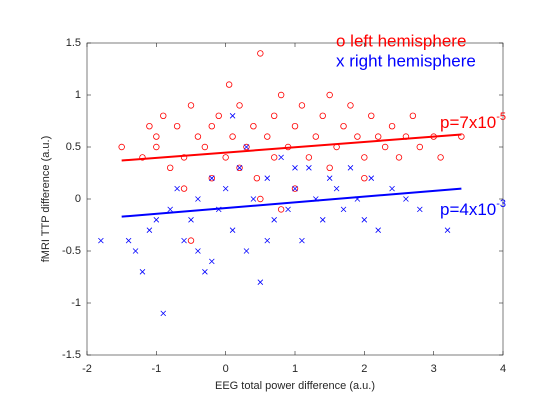 Image resolution: width=560 pixels, height=420 pixels. What do you see at coordinates (501, 117) in the screenshot?
I see `annotation-exponent: -5` at bounding box center [501, 117].